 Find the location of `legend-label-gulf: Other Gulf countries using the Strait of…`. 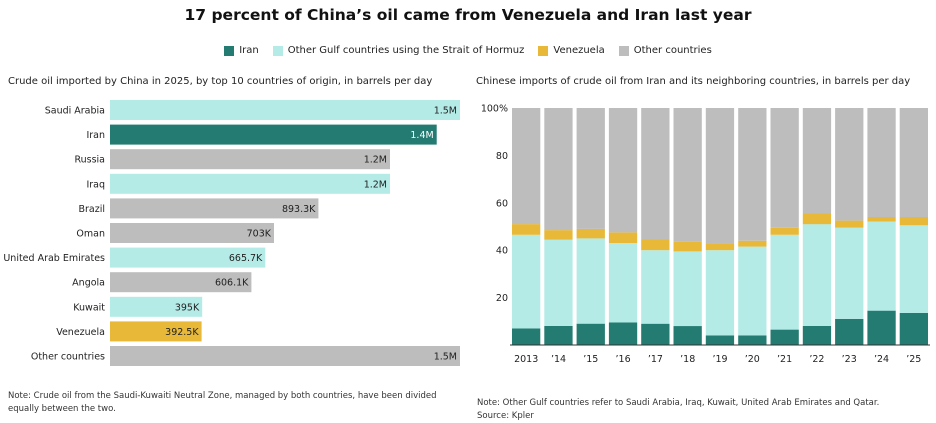

legend-label-gulf: Other Gulf countries using the Strait of… is located at coordinates (406, 50).